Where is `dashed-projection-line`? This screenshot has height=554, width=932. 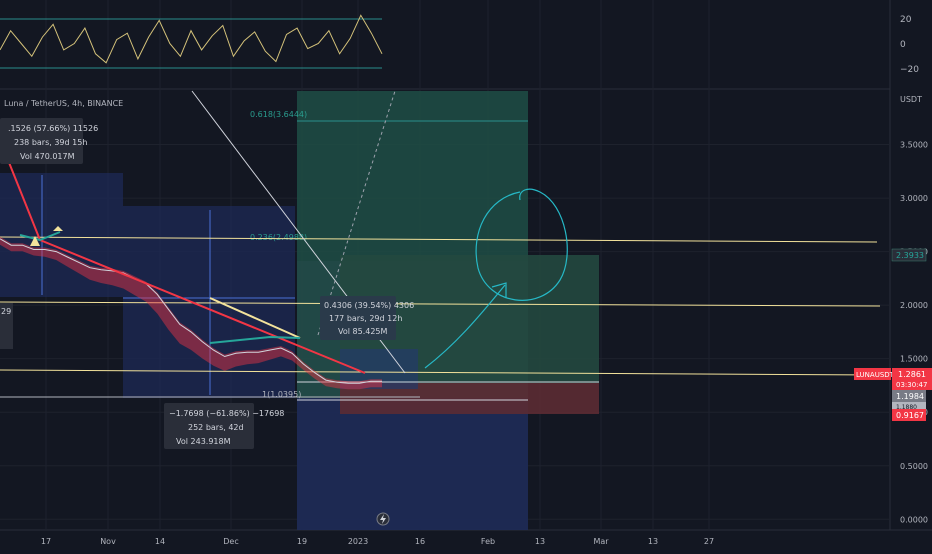 dashed-projection-line is located at coordinates (356, 213).